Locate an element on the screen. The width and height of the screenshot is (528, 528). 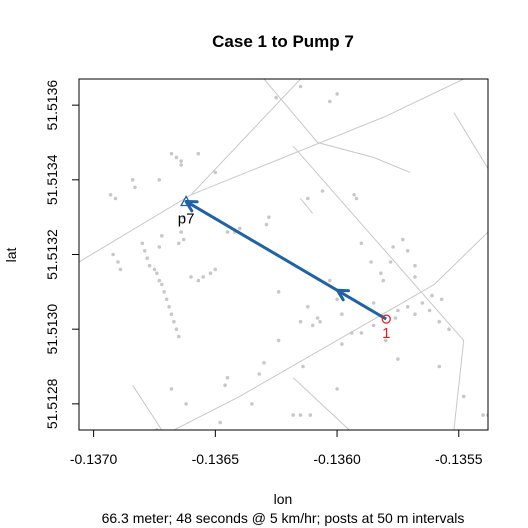
x-tick-label: -0.1370 is located at coordinates (94, 459).